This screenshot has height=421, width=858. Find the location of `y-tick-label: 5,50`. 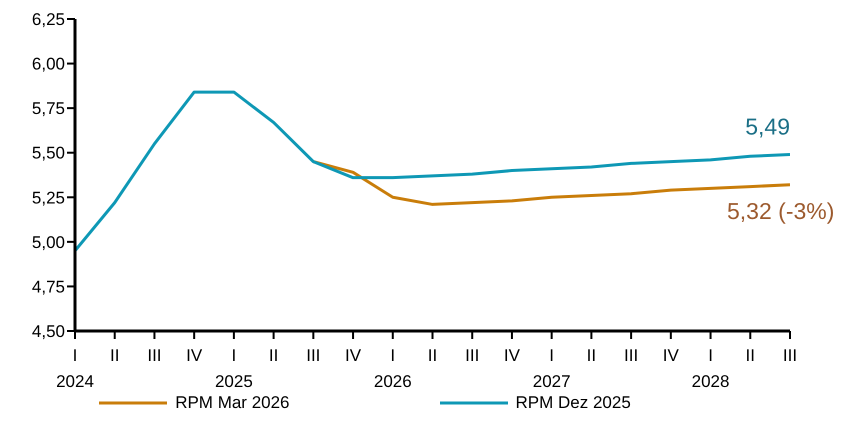

y-tick-label: 5,50 is located at coordinates (48, 153).